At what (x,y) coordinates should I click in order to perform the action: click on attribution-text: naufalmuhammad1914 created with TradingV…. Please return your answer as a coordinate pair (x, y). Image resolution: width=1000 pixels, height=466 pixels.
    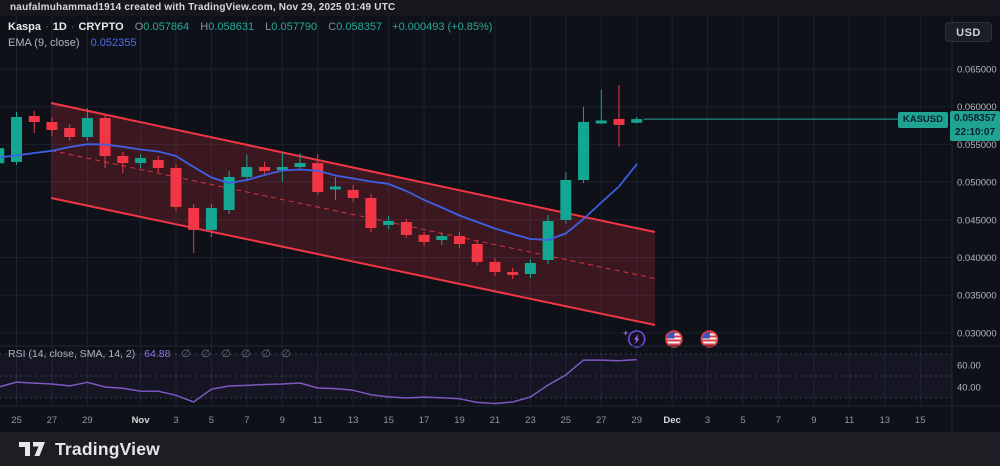
    Looking at the image, I should click on (203, 7).